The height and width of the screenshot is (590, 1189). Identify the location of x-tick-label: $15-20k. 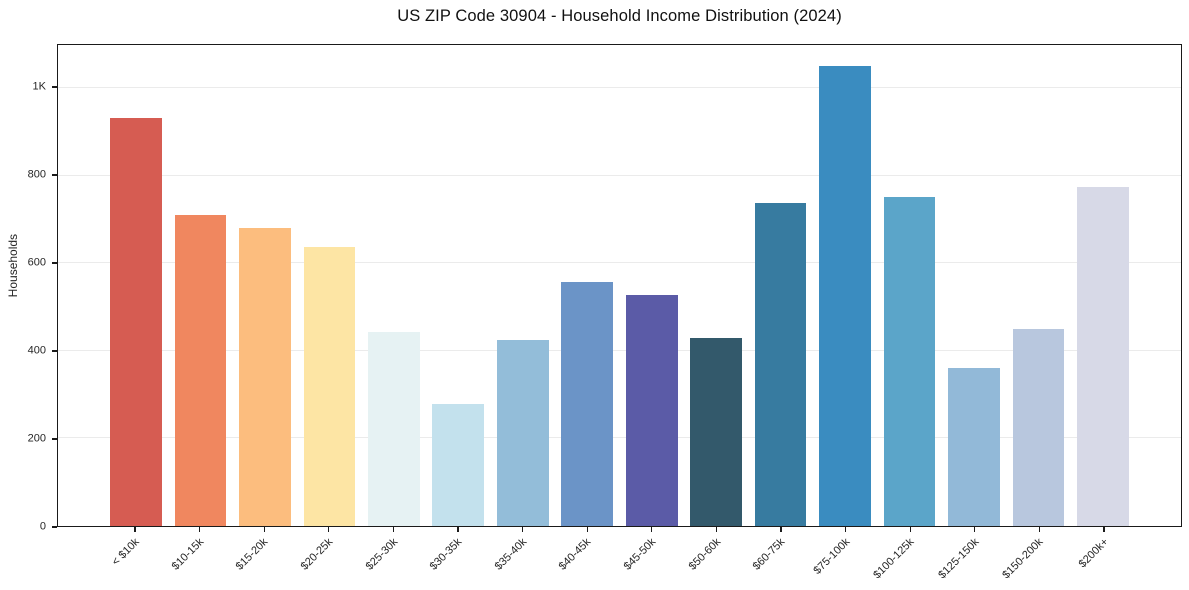
(252, 554).